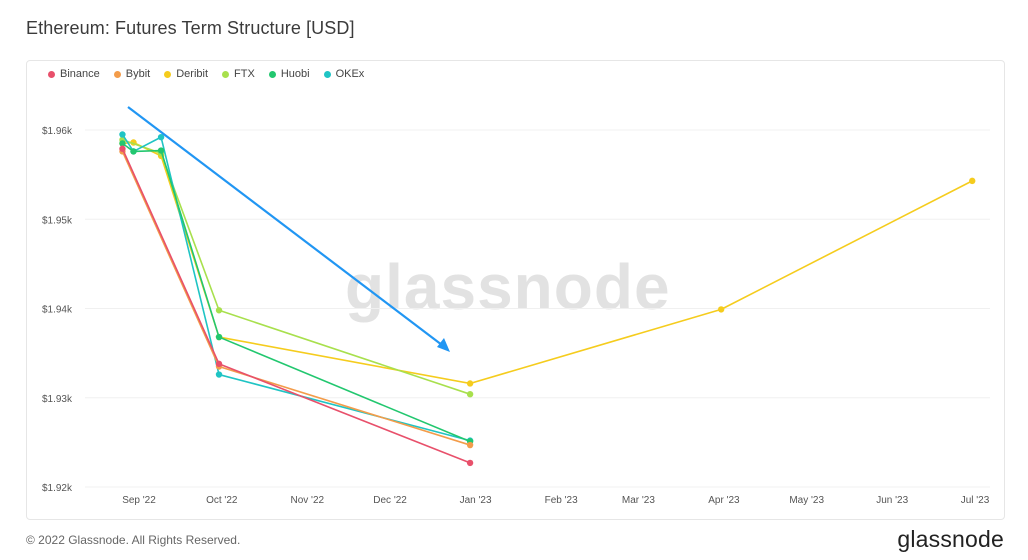 This screenshot has width=1028, height=560. I want to click on legend-item-okex: OKEx, so click(344, 74).